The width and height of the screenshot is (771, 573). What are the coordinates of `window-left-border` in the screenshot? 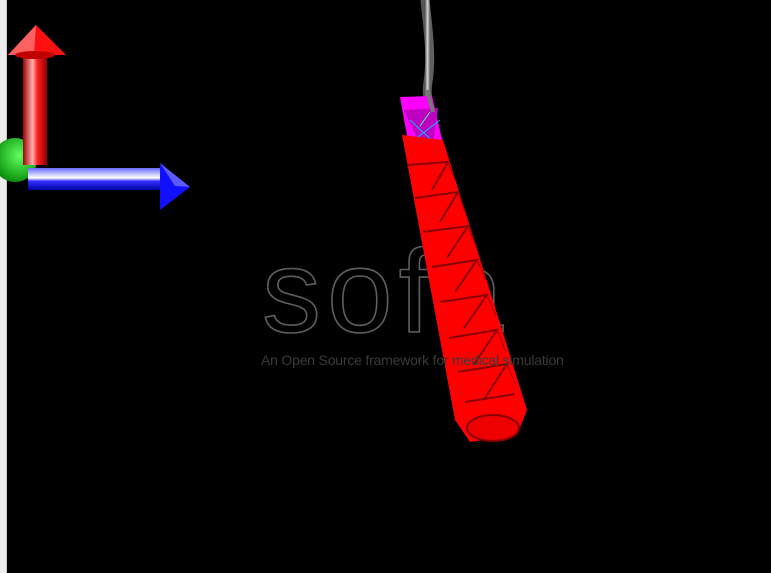 It's located at (3, 286).